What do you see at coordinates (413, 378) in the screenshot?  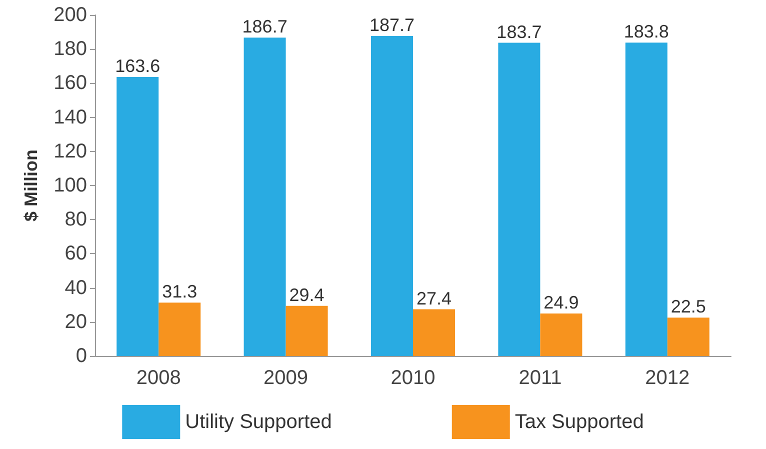 I see `x-tick-label: 2010` at bounding box center [413, 378].